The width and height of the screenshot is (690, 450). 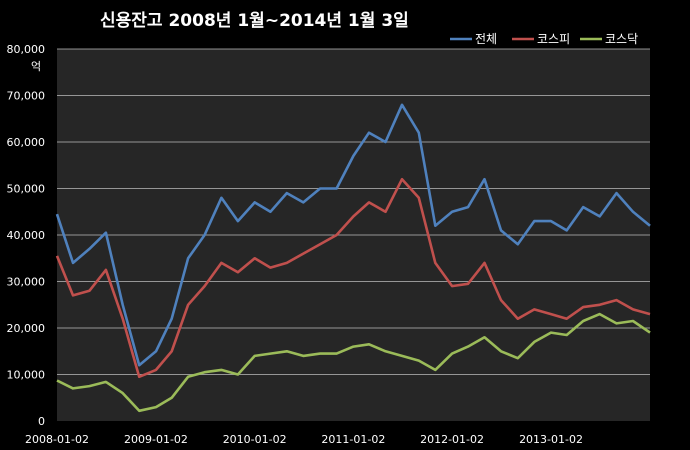 I want to click on x-tick-label: 2012-01-02, so click(x=452, y=439).